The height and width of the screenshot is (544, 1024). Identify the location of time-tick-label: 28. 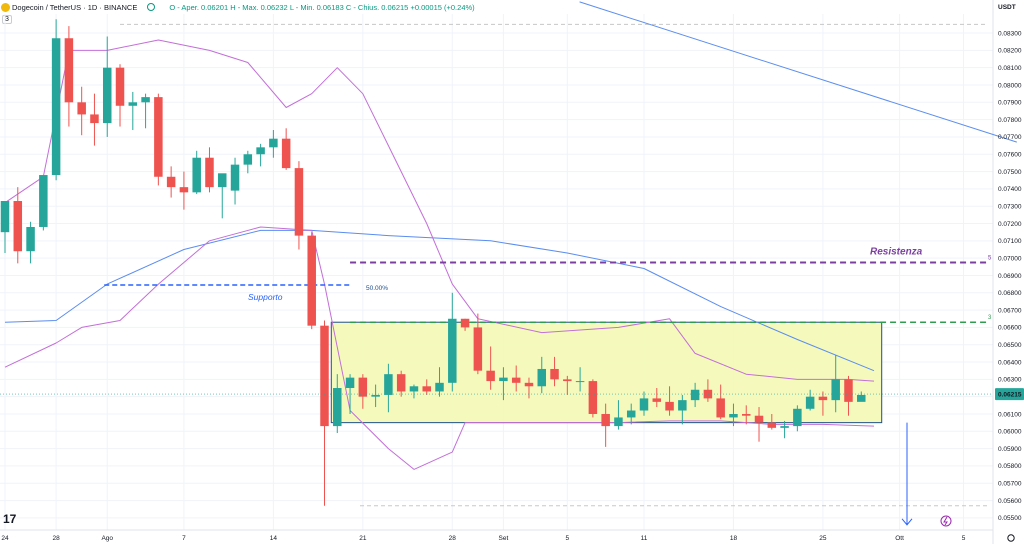
(57, 538).